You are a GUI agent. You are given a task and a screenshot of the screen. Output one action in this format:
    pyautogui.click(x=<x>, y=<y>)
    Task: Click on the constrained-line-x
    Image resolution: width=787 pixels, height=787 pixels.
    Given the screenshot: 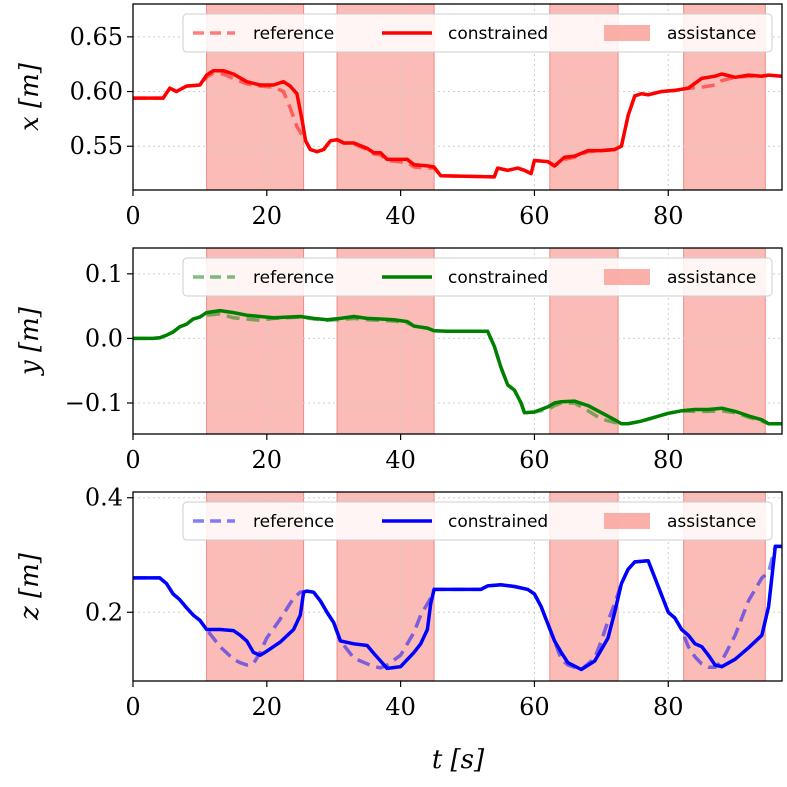 What is the action you would take?
    pyautogui.click(x=458, y=123)
    